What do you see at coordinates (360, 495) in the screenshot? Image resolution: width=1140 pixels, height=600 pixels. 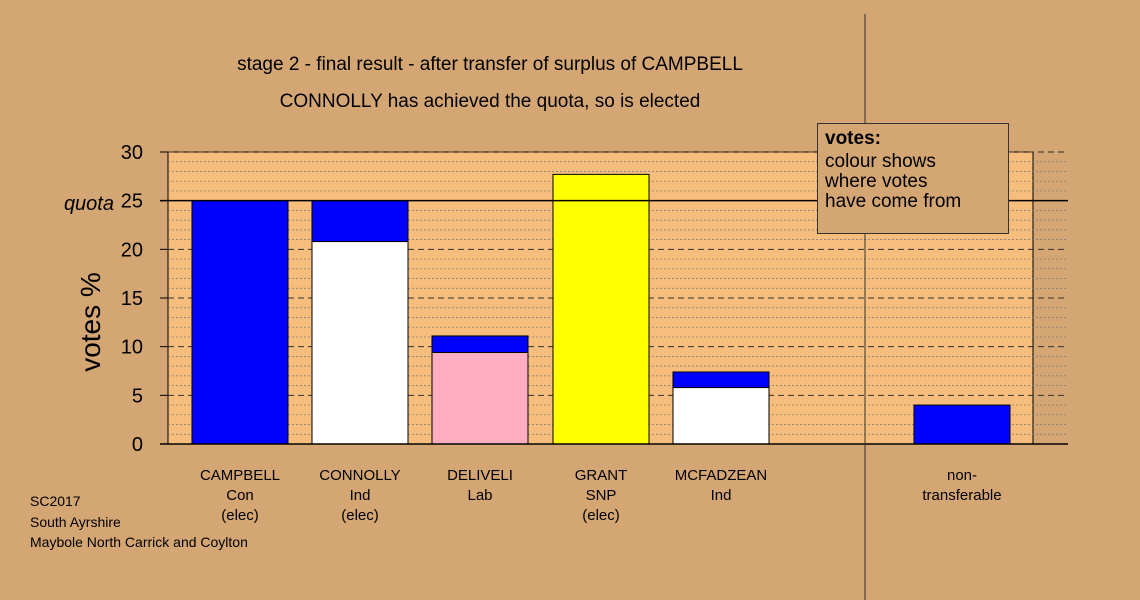 I see `x-label-connolly-line-2: Ind` at bounding box center [360, 495].